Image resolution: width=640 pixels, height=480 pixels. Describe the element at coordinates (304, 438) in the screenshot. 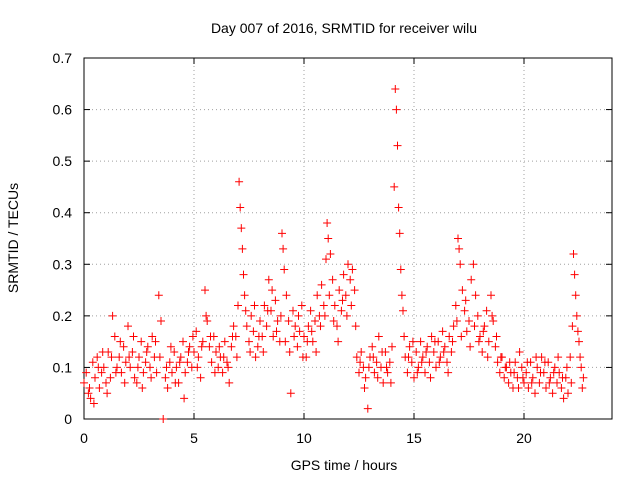

I see `x-tick-label: 10` at that location.